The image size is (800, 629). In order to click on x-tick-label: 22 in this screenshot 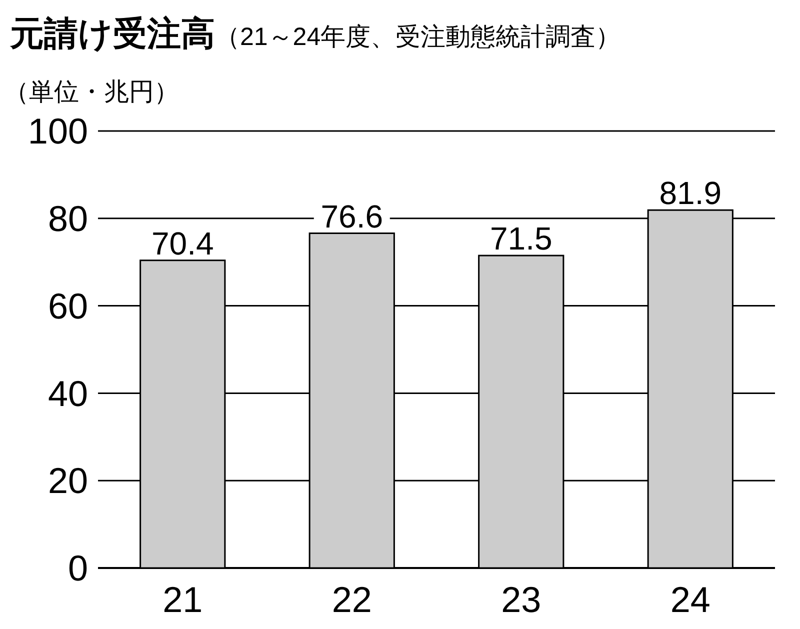, I will do `click(352, 599)`.